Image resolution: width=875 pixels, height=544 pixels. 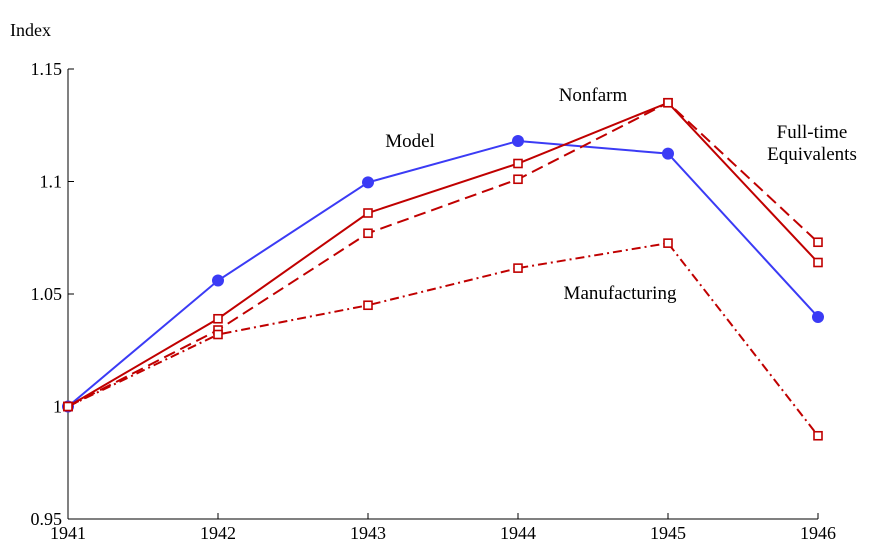 What do you see at coordinates (51, 182) in the screenshot?
I see `y-tick-label: 1.1` at bounding box center [51, 182].